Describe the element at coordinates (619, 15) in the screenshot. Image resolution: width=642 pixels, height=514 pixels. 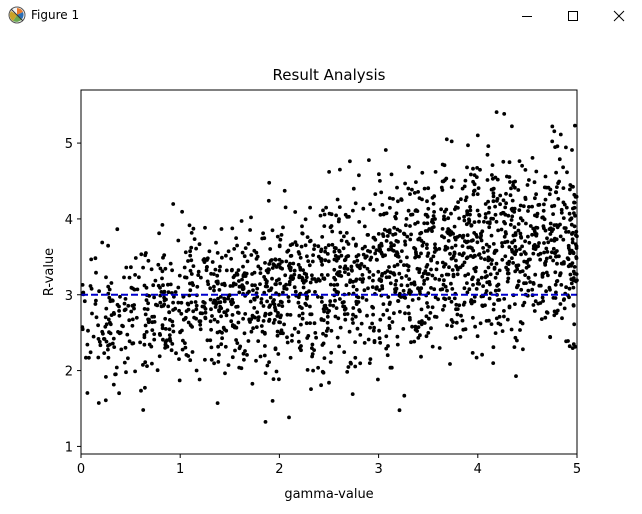
I see `close-button` at that location.